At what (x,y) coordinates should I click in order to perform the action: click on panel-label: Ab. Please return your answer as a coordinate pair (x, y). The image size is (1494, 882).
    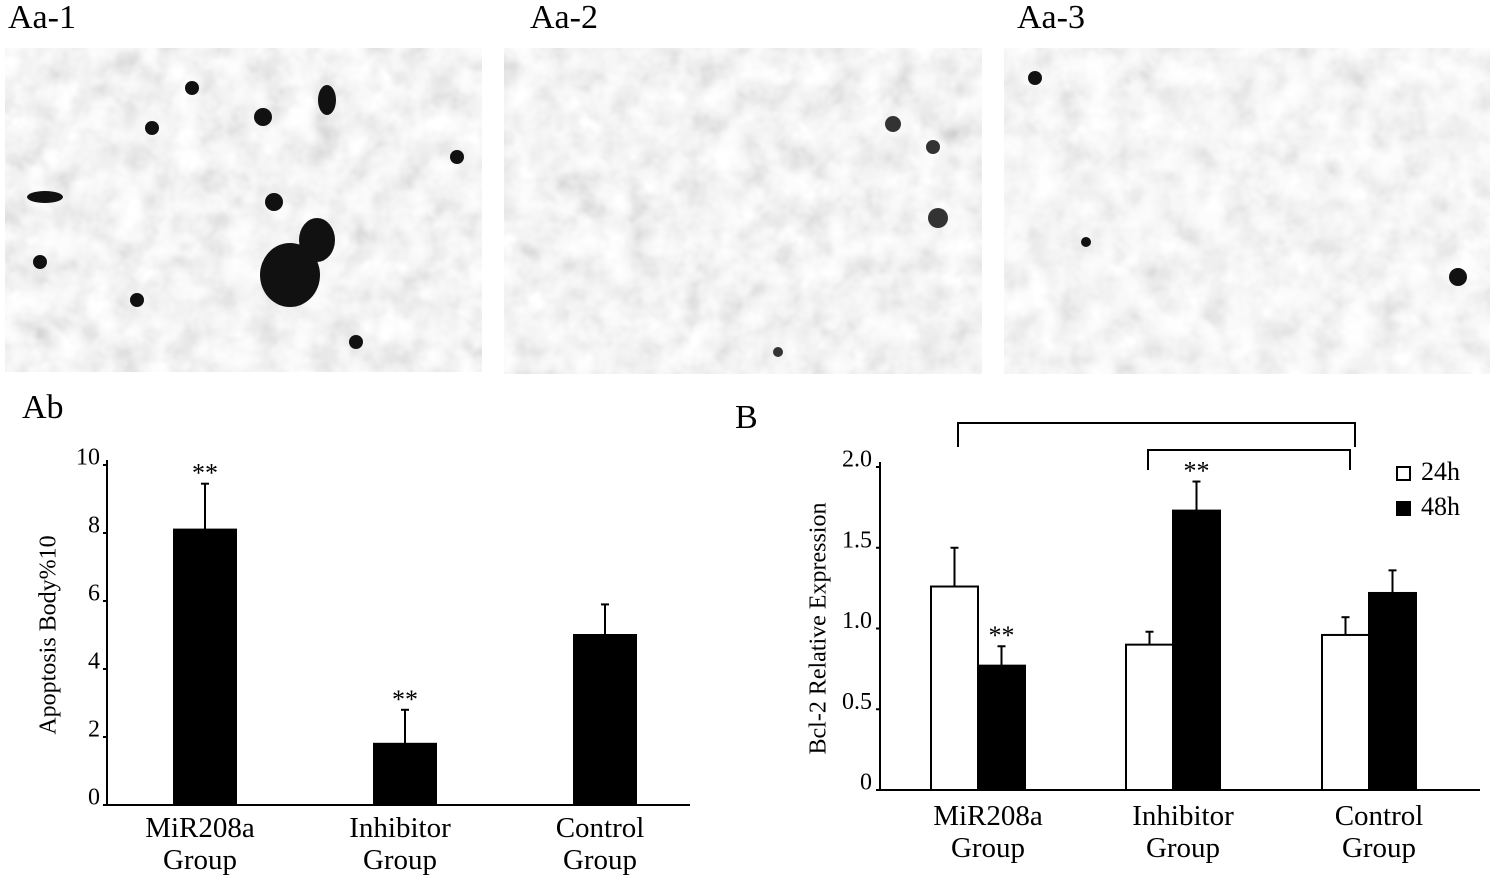
    Looking at the image, I should click on (43, 407).